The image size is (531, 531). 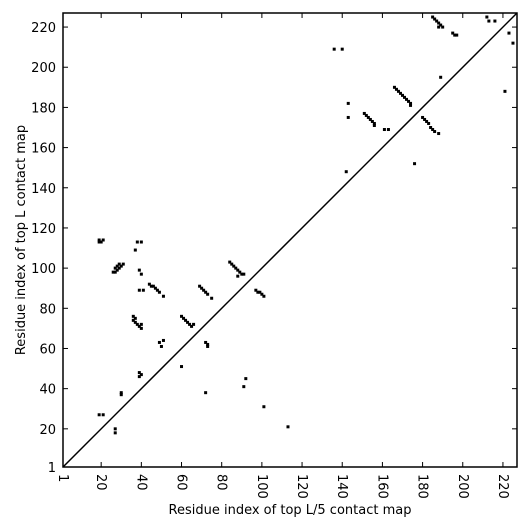 I want to click on y-axis-label: Residue index of top L contact map, so click(x=21, y=240).